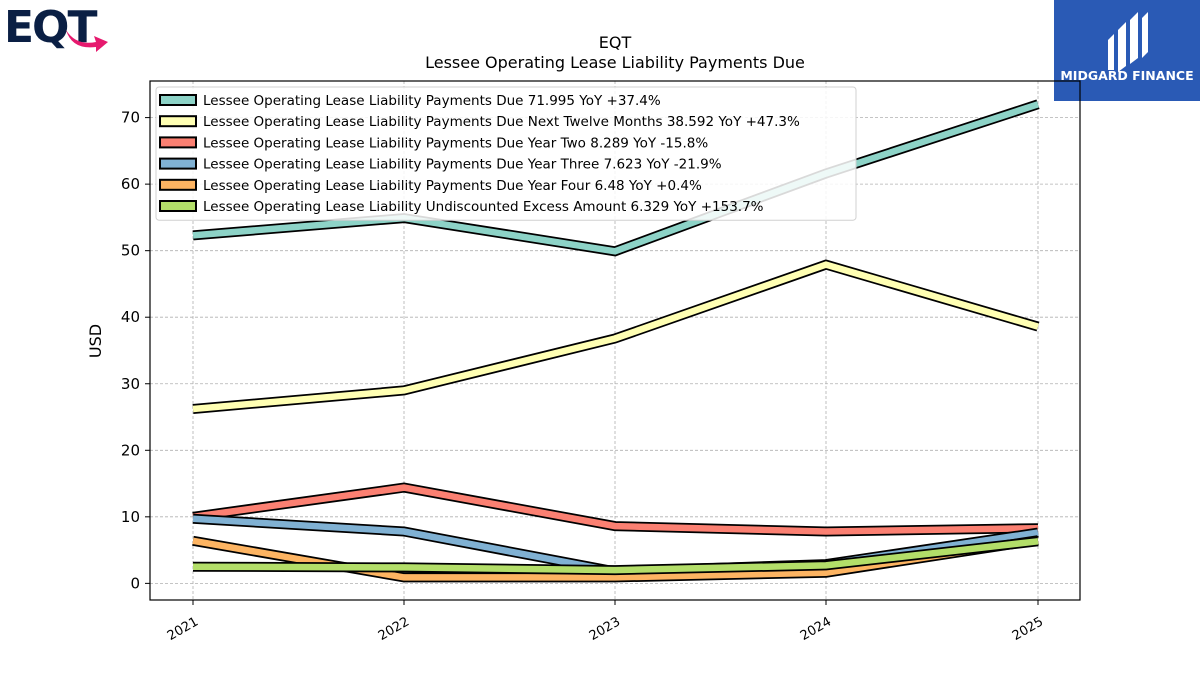  What do you see at coordinates (1028, 629) in the screenshot?
I see `x-tick-label: 2025` at bounding box center [1028, 629].